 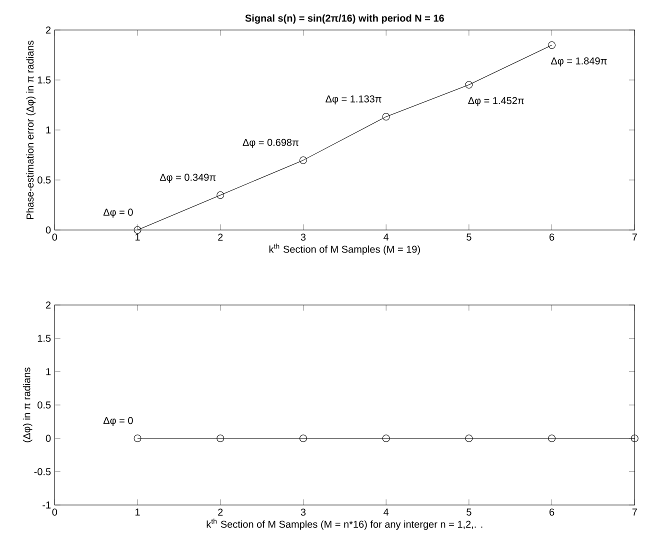 What do you see at coordinates (31, 129) in the screenshot?
I see `y-axis-title: Phase-estimation error (Δφ) in π radians` at bounding box center [31, 129].